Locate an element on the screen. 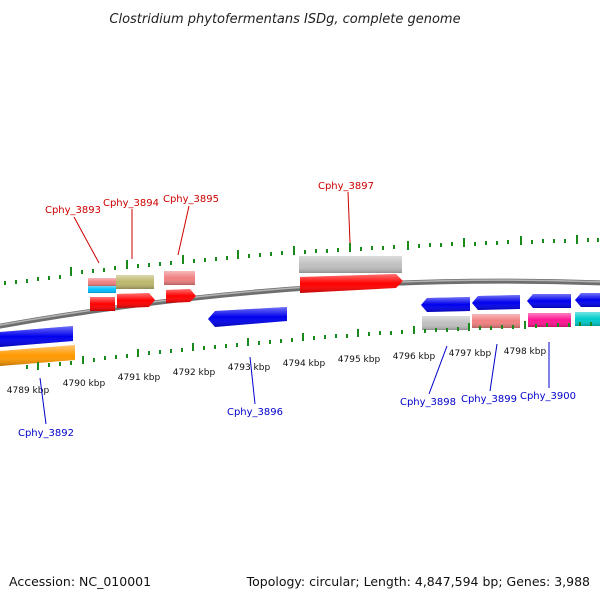 This screenshot has height=600, width=600. scale-label: 4791 kbp is located at coordinates (139, 378).